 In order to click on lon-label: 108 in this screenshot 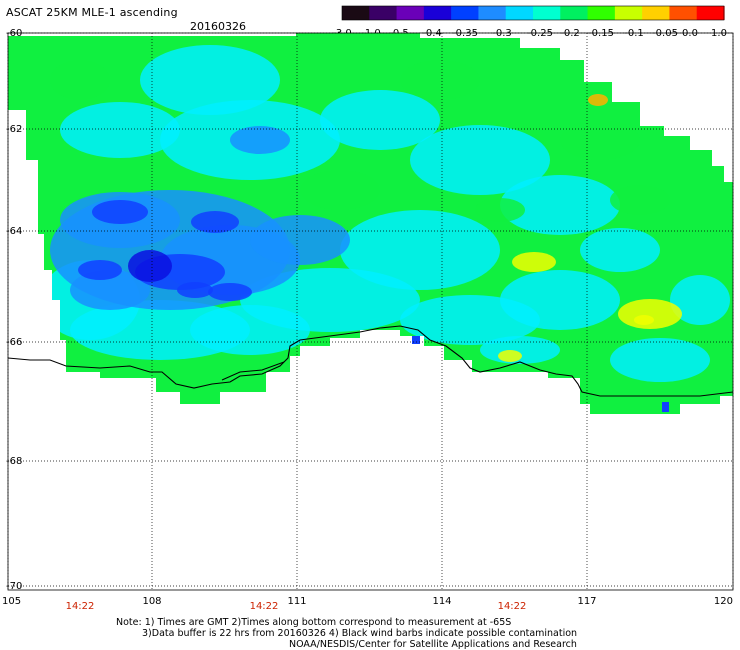, I will do `click(151, 601)`.